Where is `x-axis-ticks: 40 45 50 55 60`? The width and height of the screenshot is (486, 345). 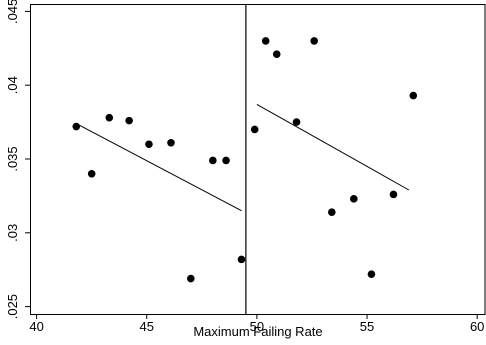
x-axis-ticks: 40 45 50 55 60 is located at coordinates (256, 324).